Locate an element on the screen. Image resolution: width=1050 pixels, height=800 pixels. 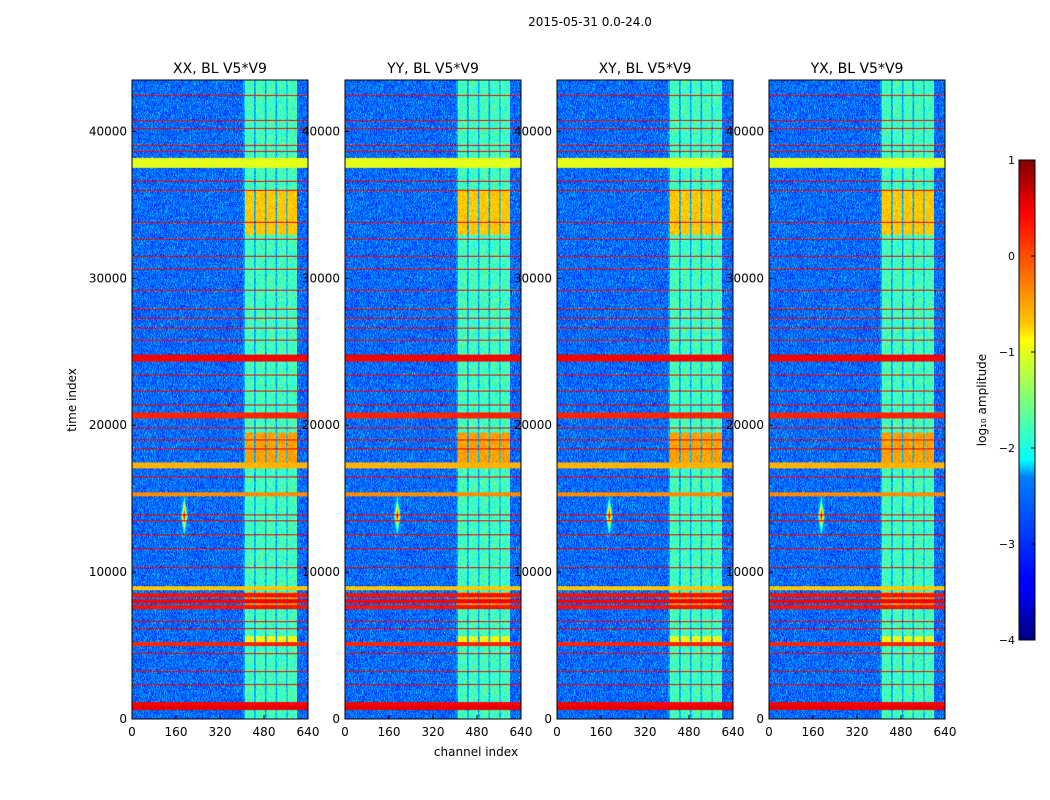
x-tick-label-xy-0: 0 is located at coordinates (557, 732).